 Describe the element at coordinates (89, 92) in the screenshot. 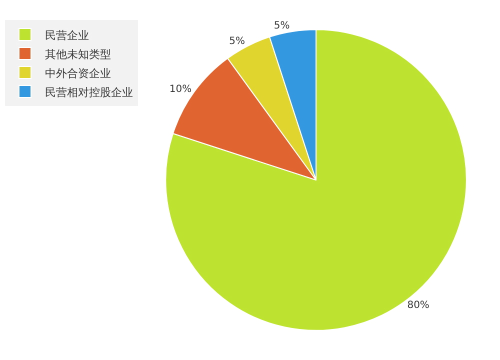

I see `legend-label: 民营相对控股企业` at that location.